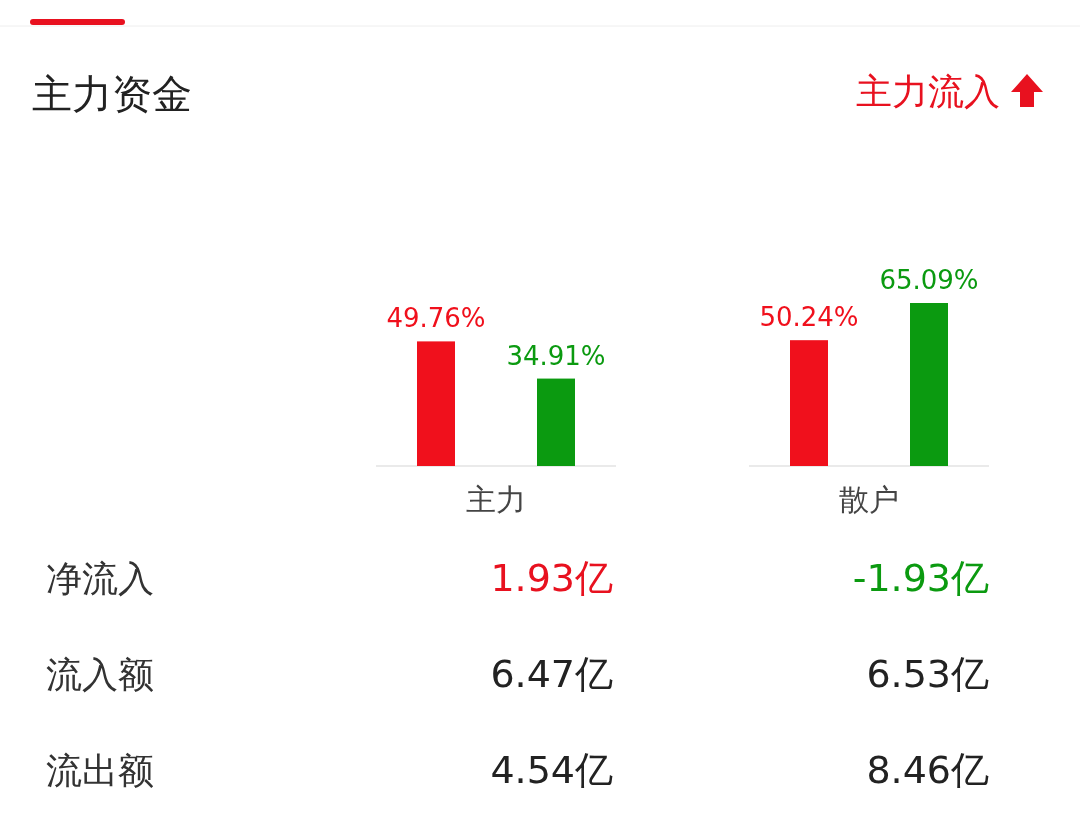 This screenshot has height=837, width=1080. Describe the element at coordinates (551, 770) in the screenshot. I see `text: 4.54亿` at that location.